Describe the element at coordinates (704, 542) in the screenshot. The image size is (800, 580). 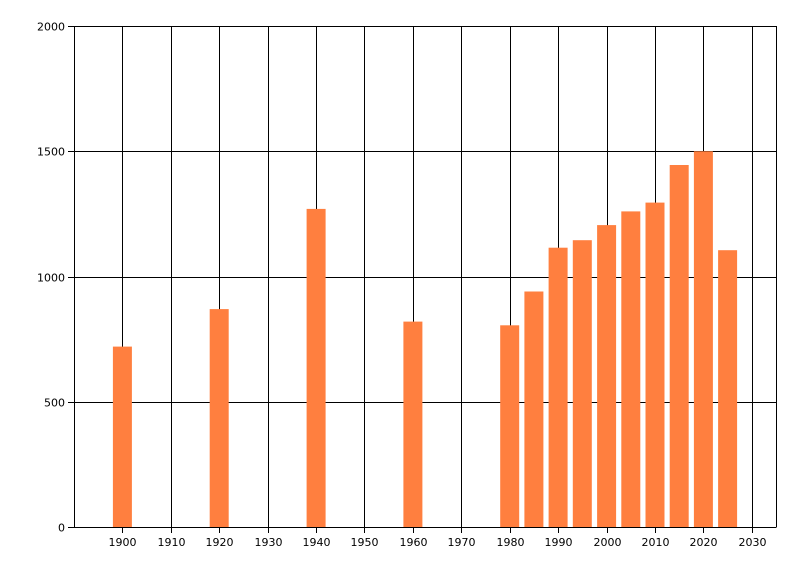
I see `x-tick-label-2020: 2020` at that location.